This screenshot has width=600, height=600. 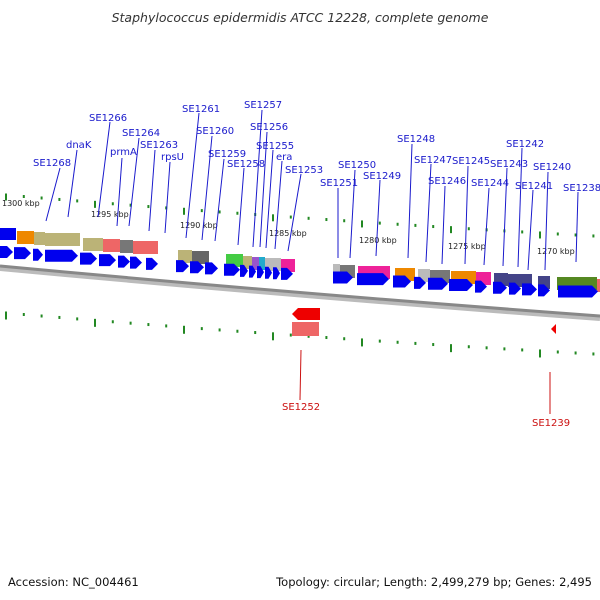 I want to click on gene-label-prmA: prmA, so click(x=123, y=152).